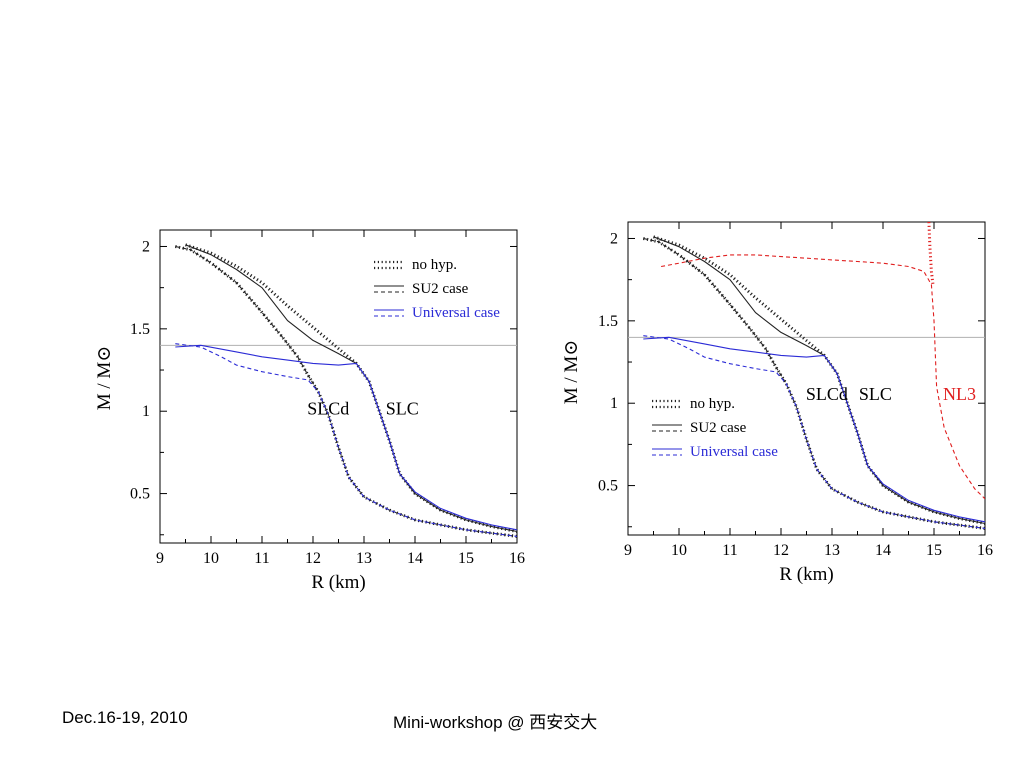 The image size is (1024, 768). Describe the element at coordinates (125, 717) in the screenshot. I see `footer-date: Dec.16-19, 2010` at that location.